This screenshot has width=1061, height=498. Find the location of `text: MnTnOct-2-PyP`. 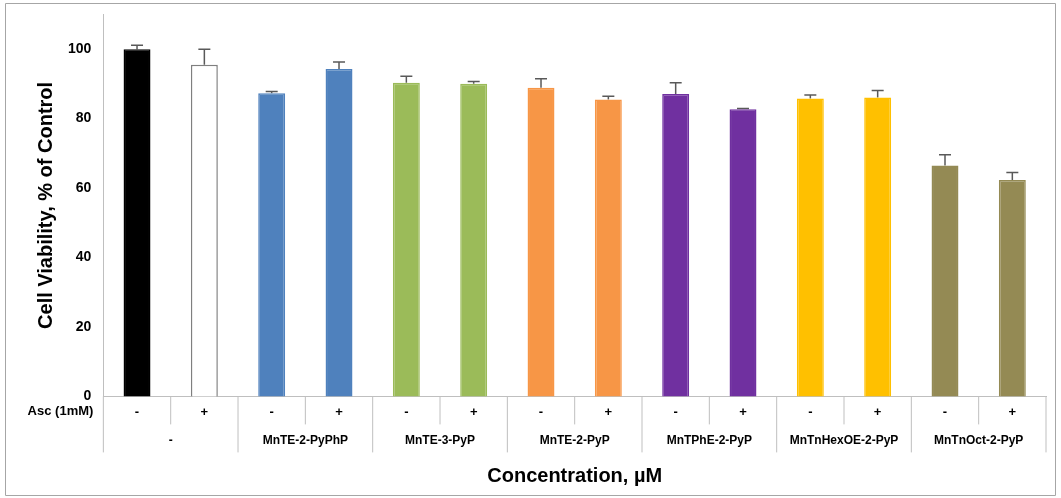

text: MnTnOct-2-PyP is located at coordinates (979, 439).